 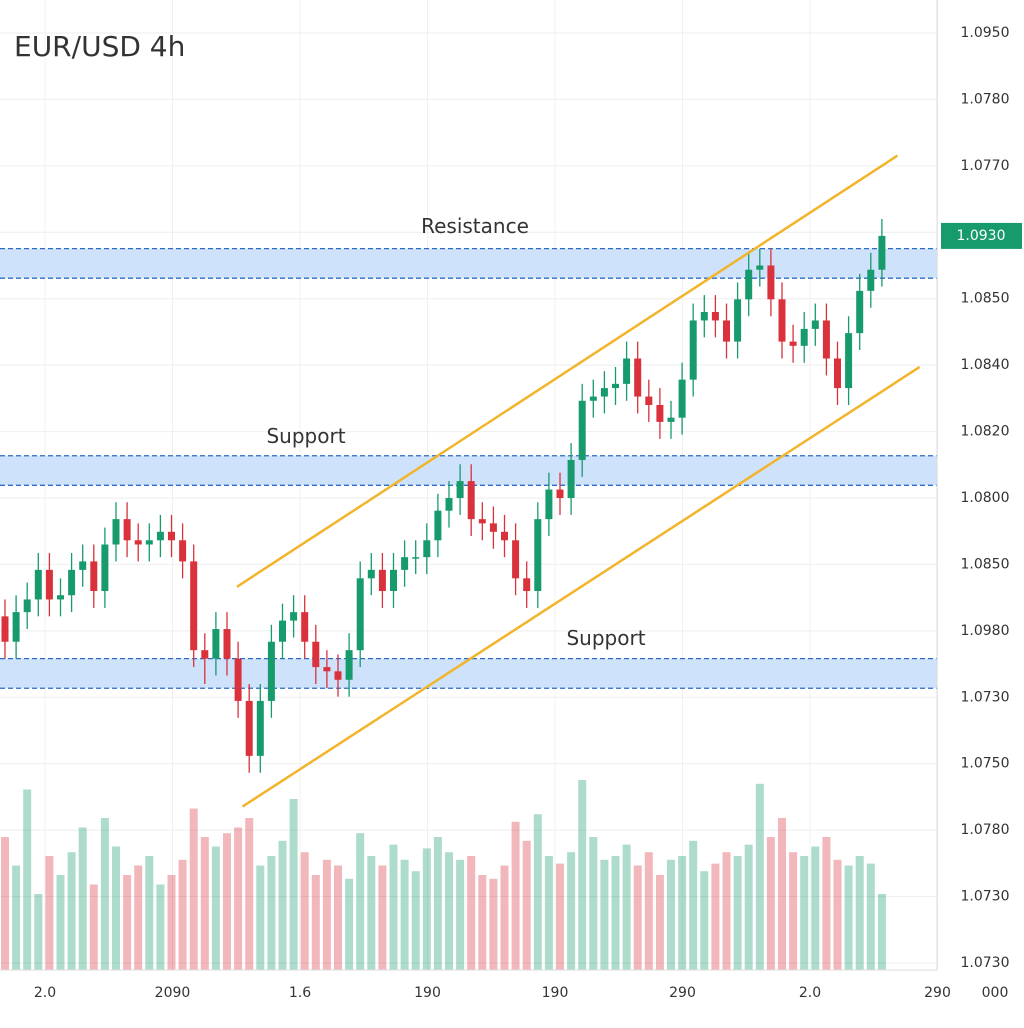 What do you see at coordinates (99, 46) in the screenshot?
I see `chart-title: EUR/USD 4h` at bounding box center [99, 46].